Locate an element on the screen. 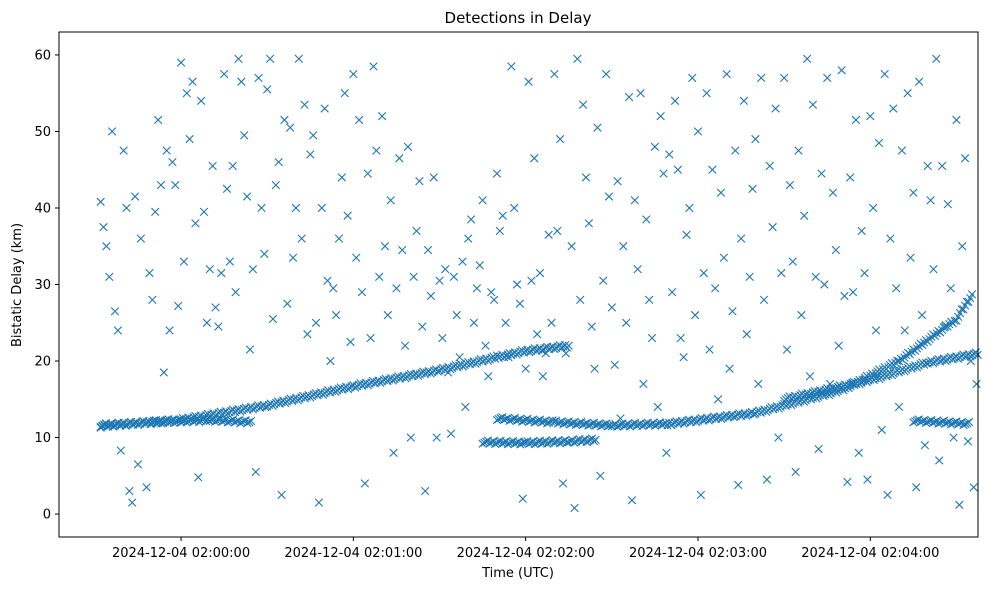  chart-title: Detections in Delay is located at coordinates (518, 18).